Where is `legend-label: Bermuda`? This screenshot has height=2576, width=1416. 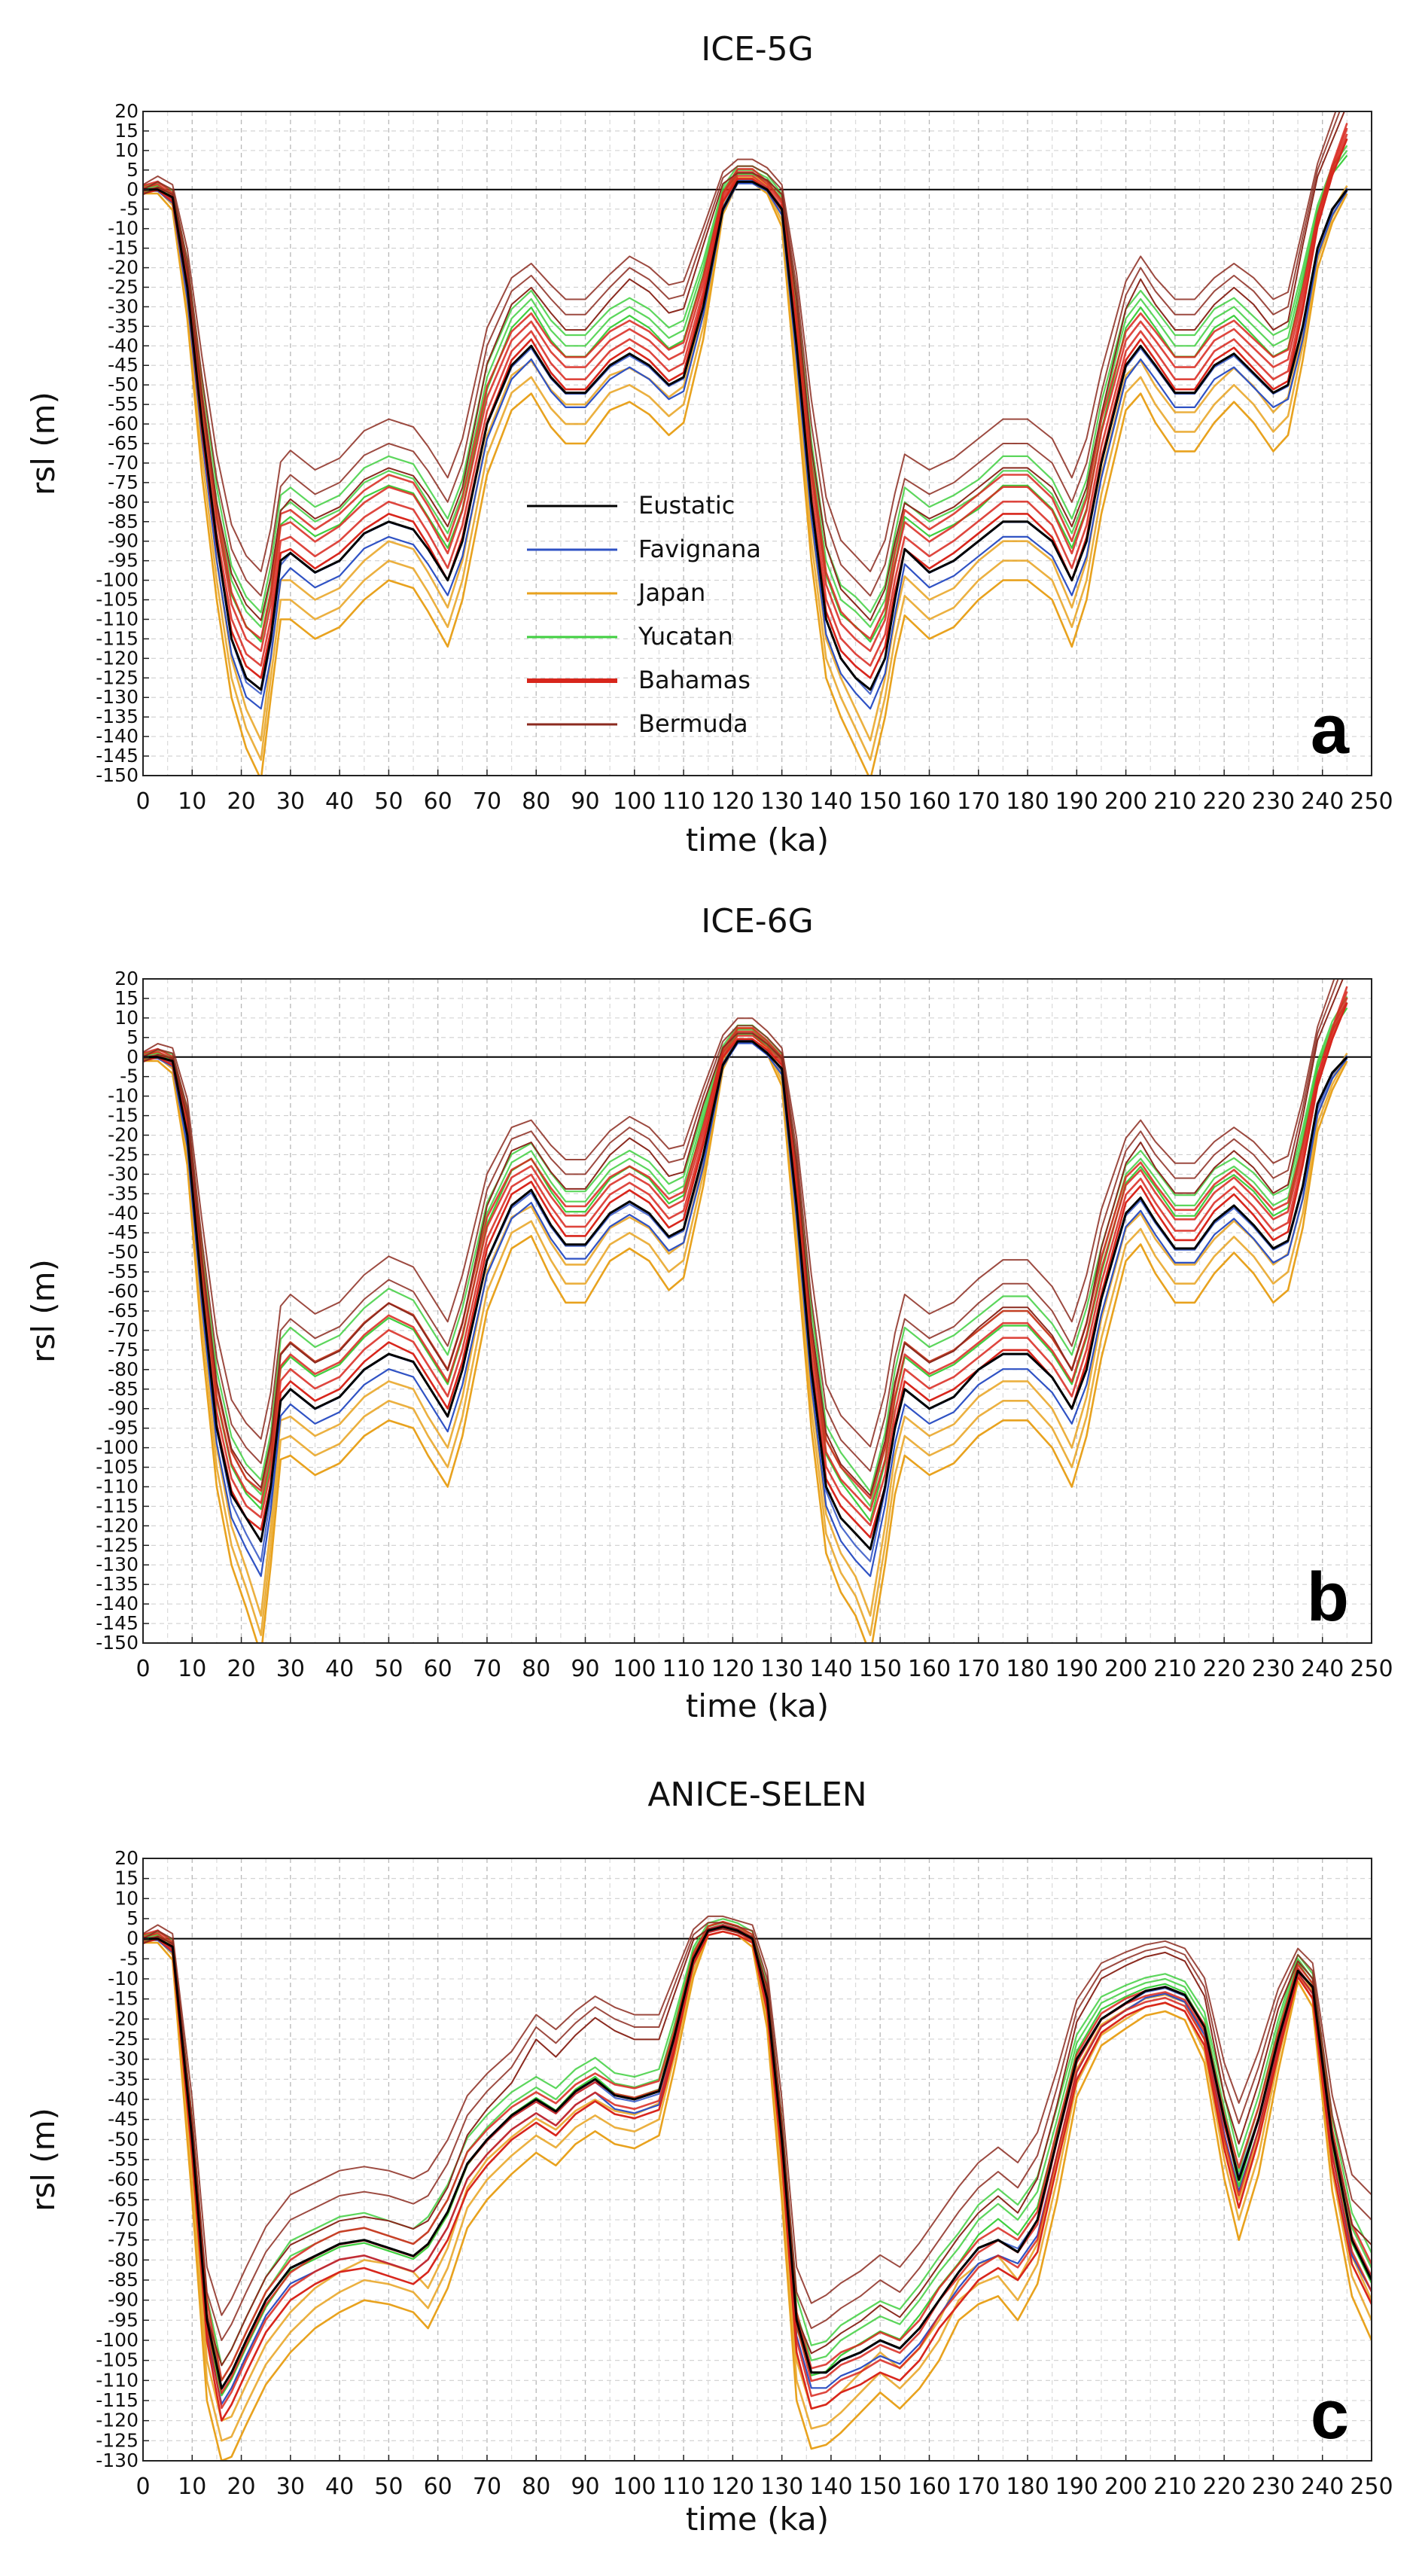 legend-label: Bermuda is located at coordinates (693, 723).